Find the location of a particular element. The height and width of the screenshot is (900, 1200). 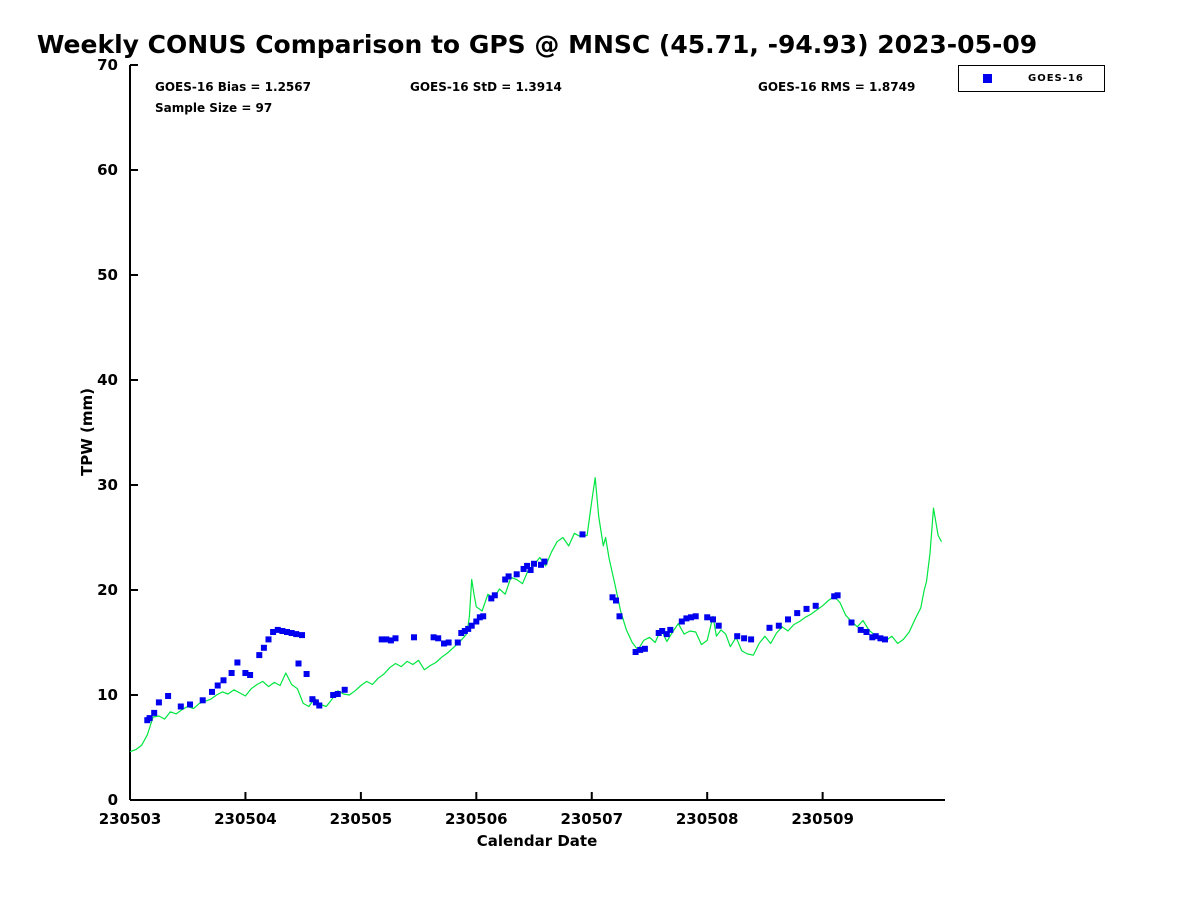

y-tick-label: 0 is located at coordinates (113, 800).